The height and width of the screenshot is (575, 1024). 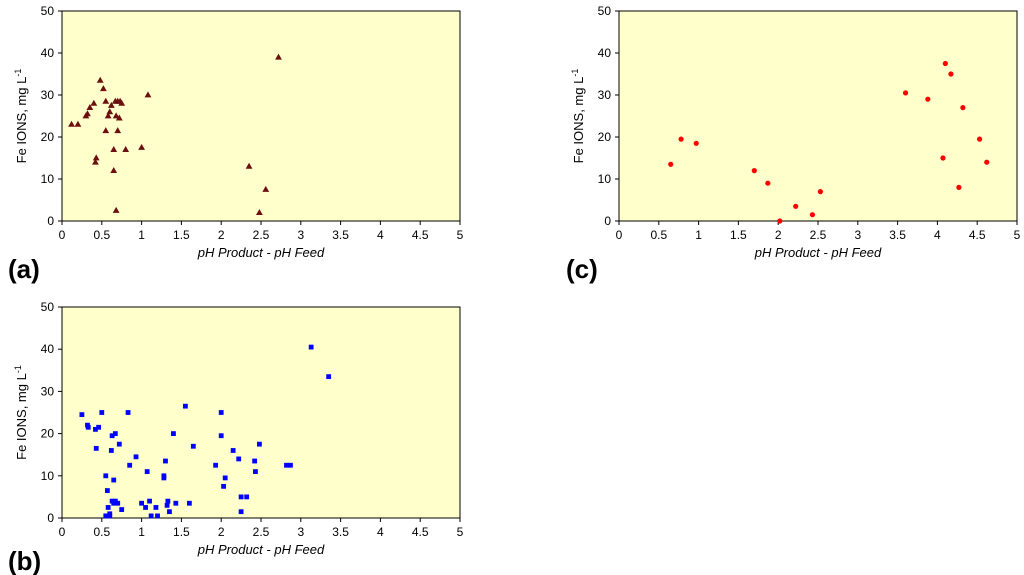 What do you see at coordinates (24, 560) in the screenshot?
I see `panel-label: (b)` at bounding box center [24, 560].